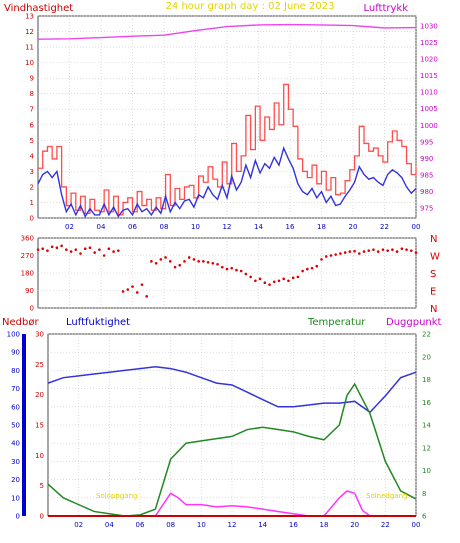 The height and width of the screenshot is (543, 460). Describe the element at coordinates (29, 63) in the screenshot. I see `wind-tick-label: 10` at that location.